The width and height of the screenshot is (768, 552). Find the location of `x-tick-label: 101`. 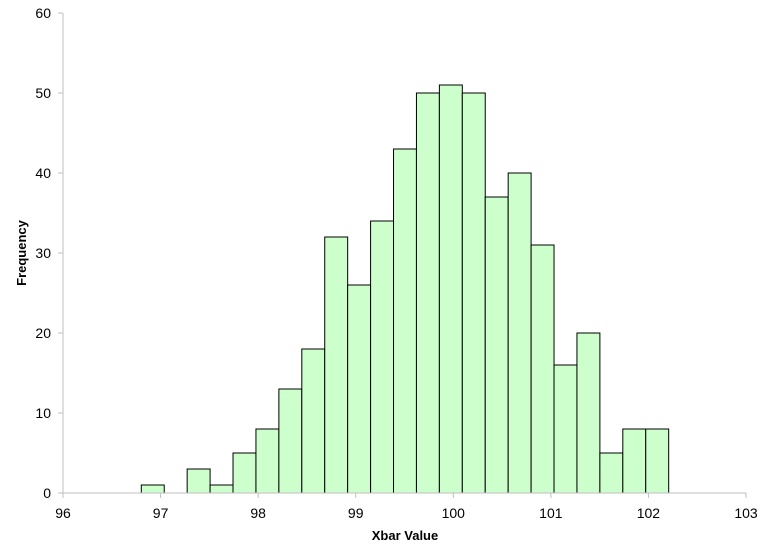

x-tick-label: 101 is located at coordinates (551, 513).